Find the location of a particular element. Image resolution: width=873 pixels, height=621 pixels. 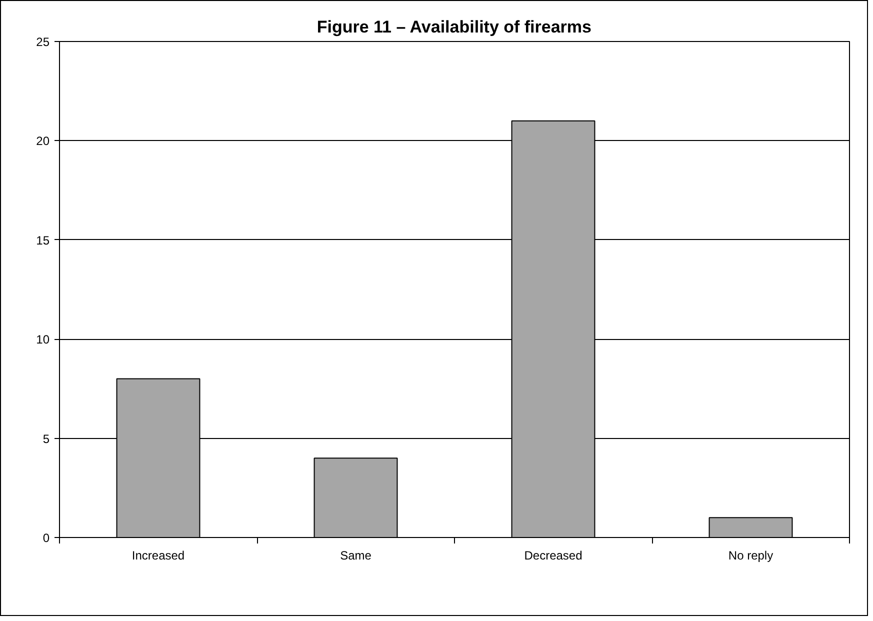

y-tick-label: 0 is located at coordinates (46, 538).